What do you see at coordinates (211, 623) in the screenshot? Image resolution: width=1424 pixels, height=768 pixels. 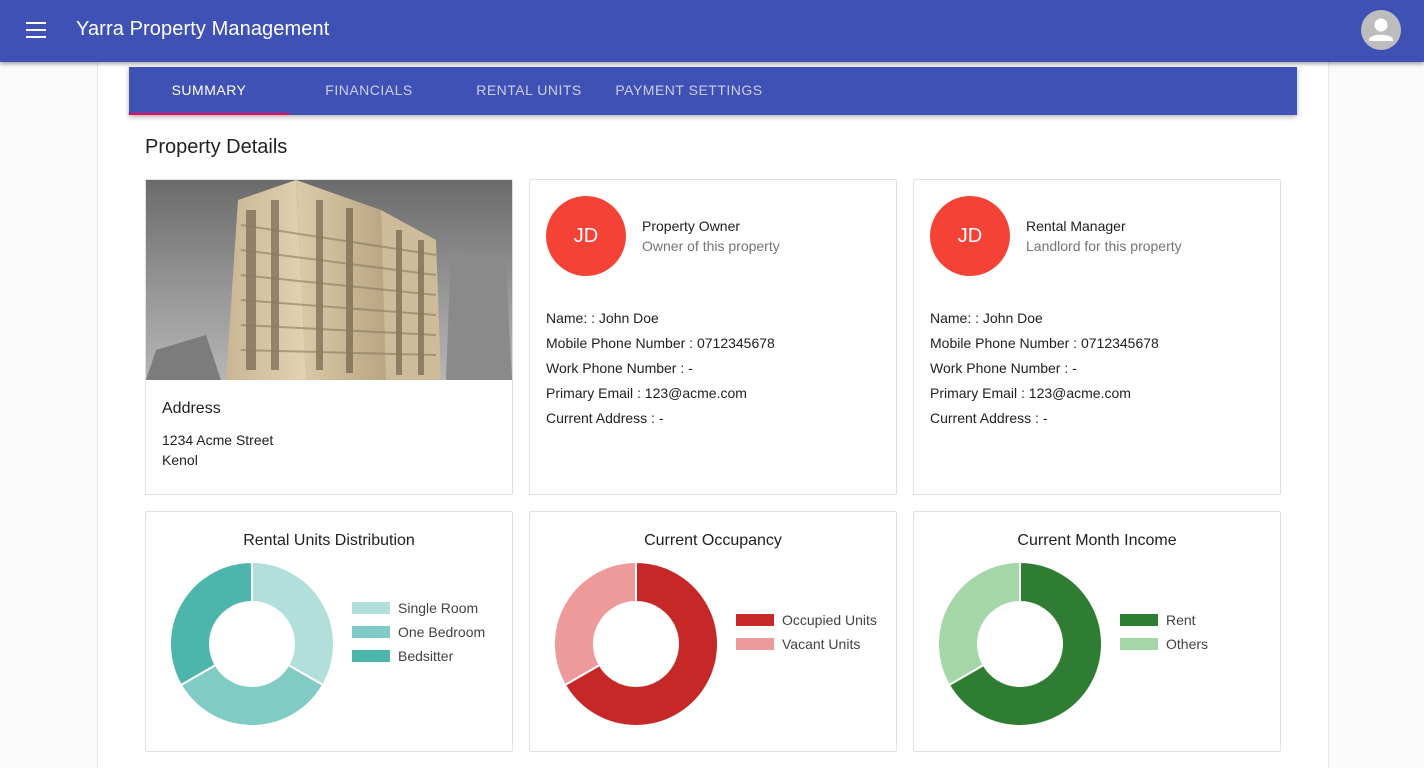 I see `slice-bedsitter` at bounding box center [211, 623].